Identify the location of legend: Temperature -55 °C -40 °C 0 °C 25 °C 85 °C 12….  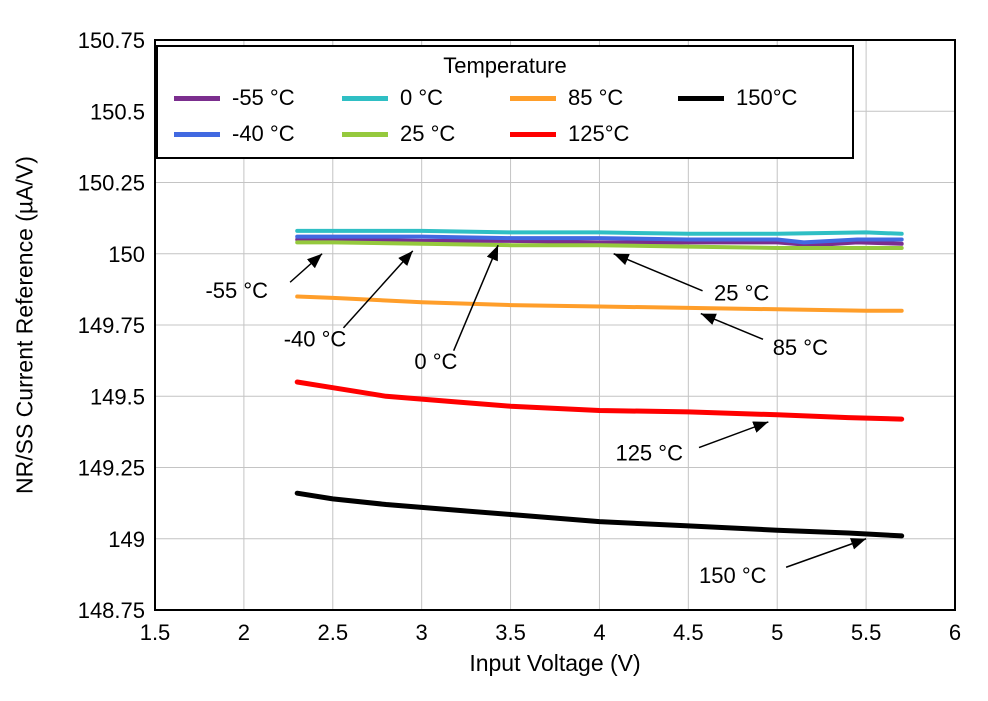
(505, 102).